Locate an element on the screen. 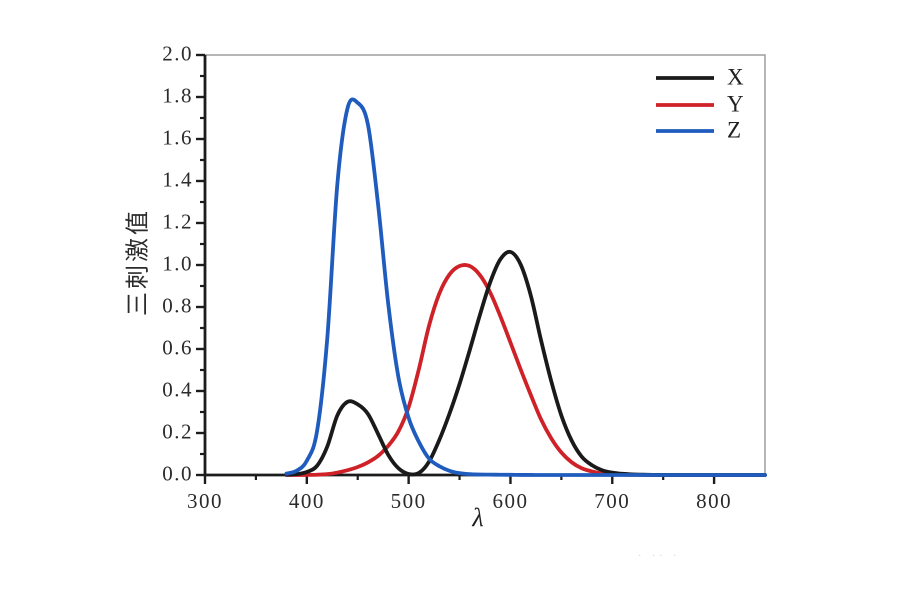  x-tick-label: 500 is located at coordinates (408, 501).